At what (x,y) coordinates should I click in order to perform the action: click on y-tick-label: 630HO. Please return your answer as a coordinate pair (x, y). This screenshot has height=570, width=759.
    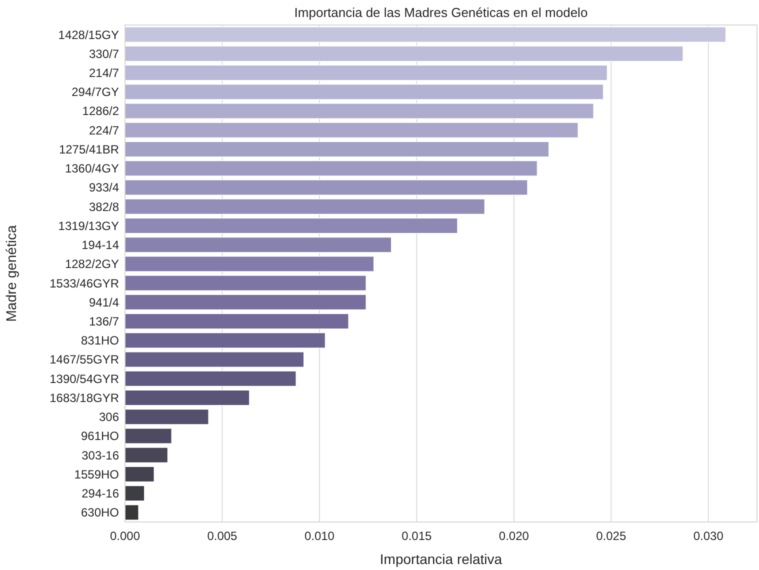
    Looking at the image, I should click on (99, 513).